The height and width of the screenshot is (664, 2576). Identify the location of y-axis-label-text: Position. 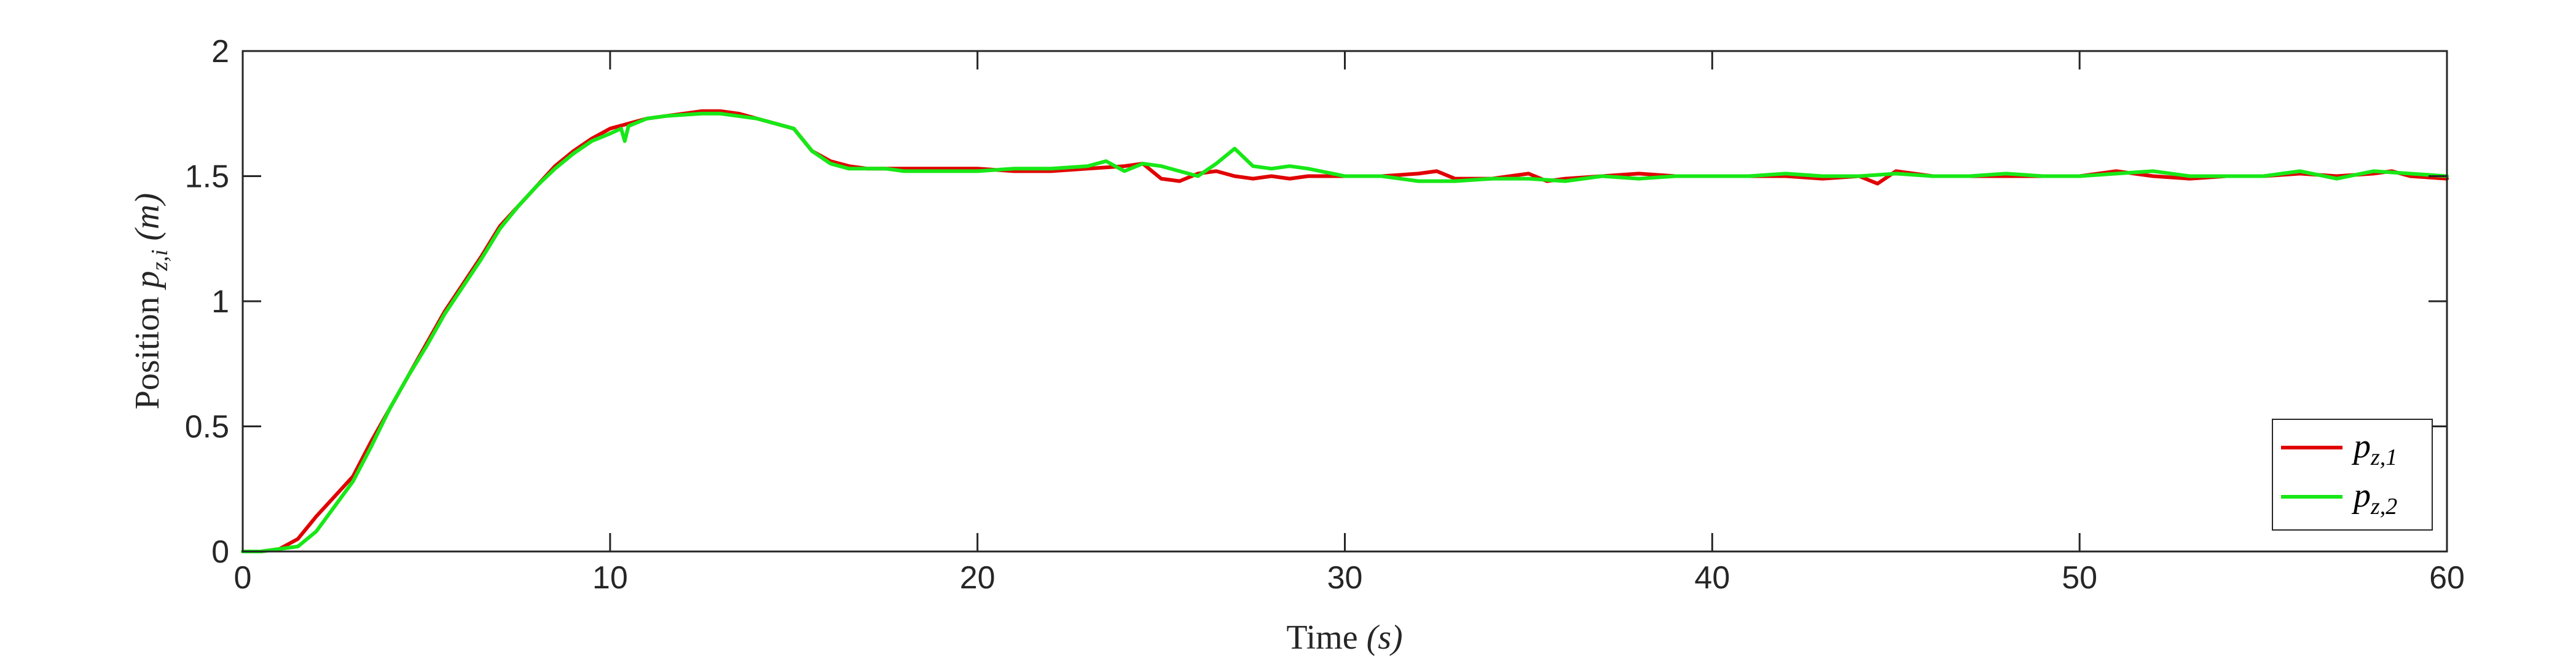
(147, 348).